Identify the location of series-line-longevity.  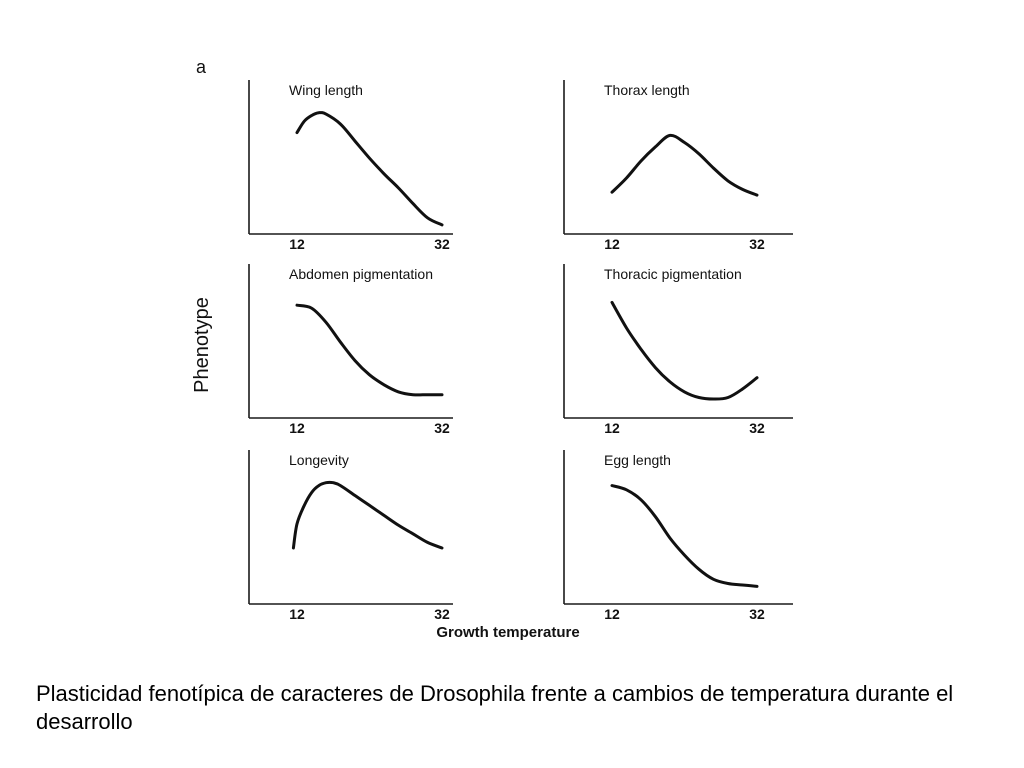
(367, 515).